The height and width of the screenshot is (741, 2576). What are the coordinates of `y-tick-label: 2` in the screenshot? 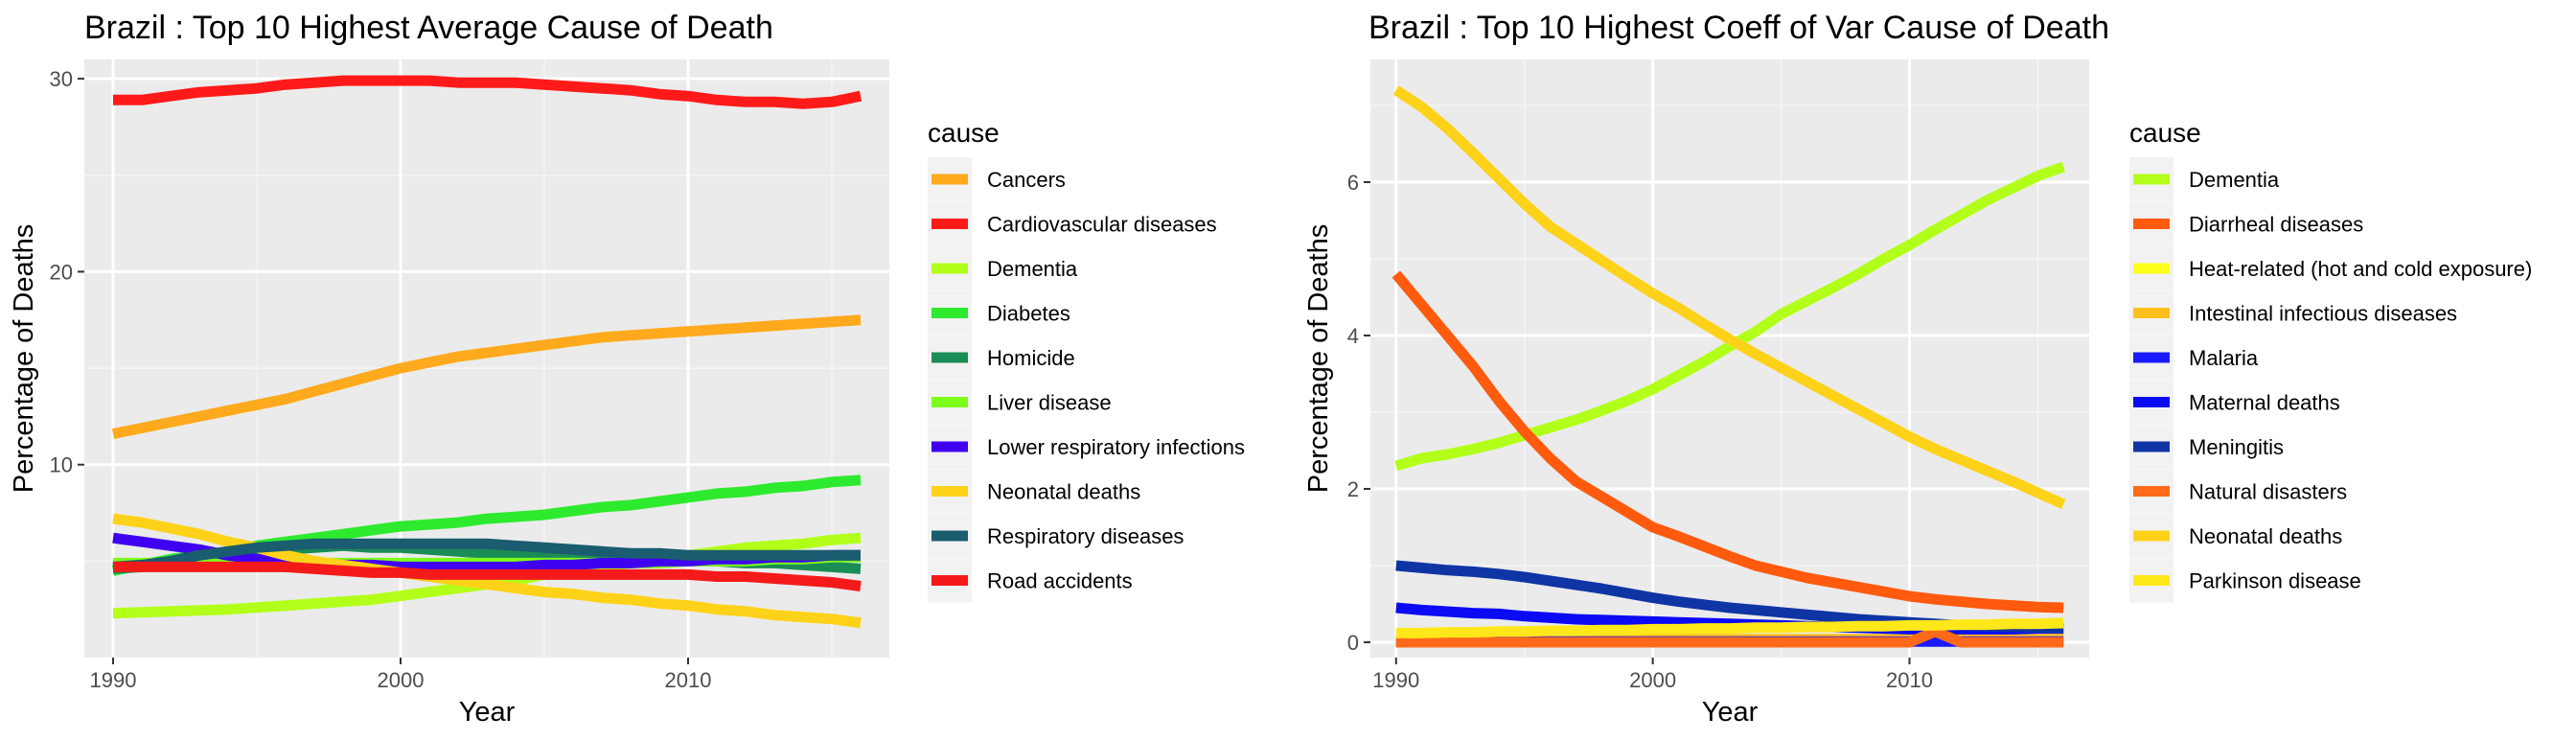 It's located at (1353, 489).